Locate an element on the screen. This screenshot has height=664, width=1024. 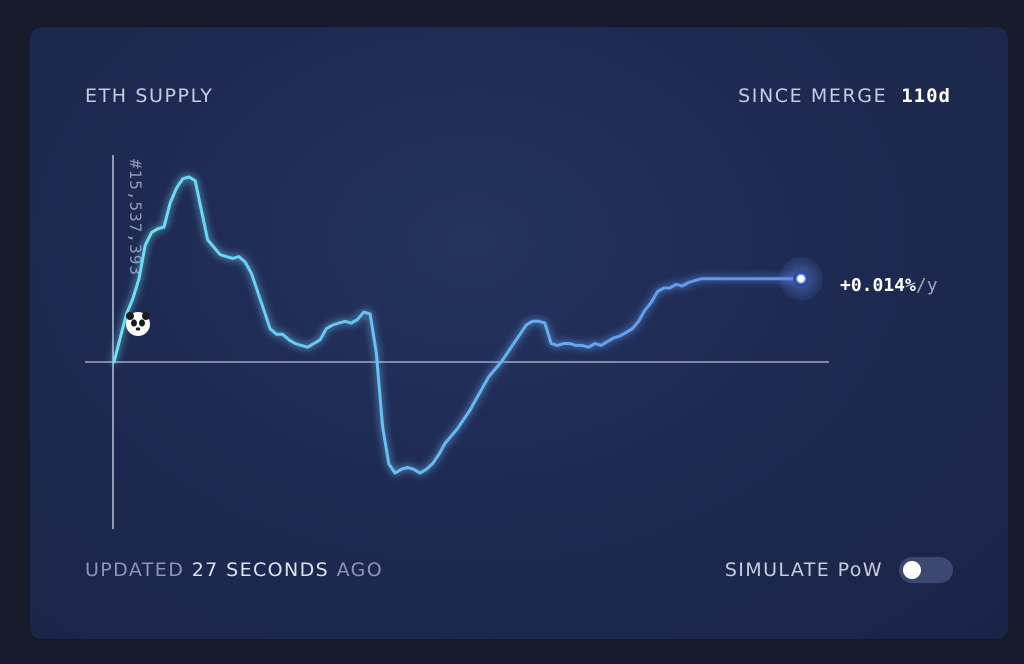
simulate-pow: SIMULATE PoW is located at coordinates (839, 570).